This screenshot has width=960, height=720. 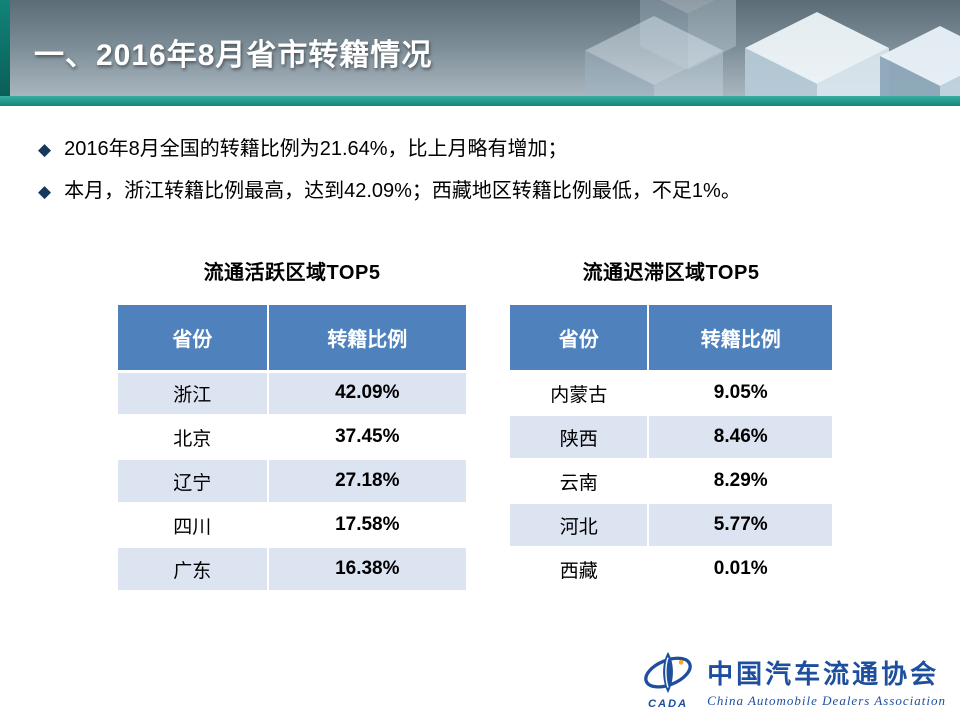 I want to click on ratio-cell: 37.45%, so click(x=366, y=437).